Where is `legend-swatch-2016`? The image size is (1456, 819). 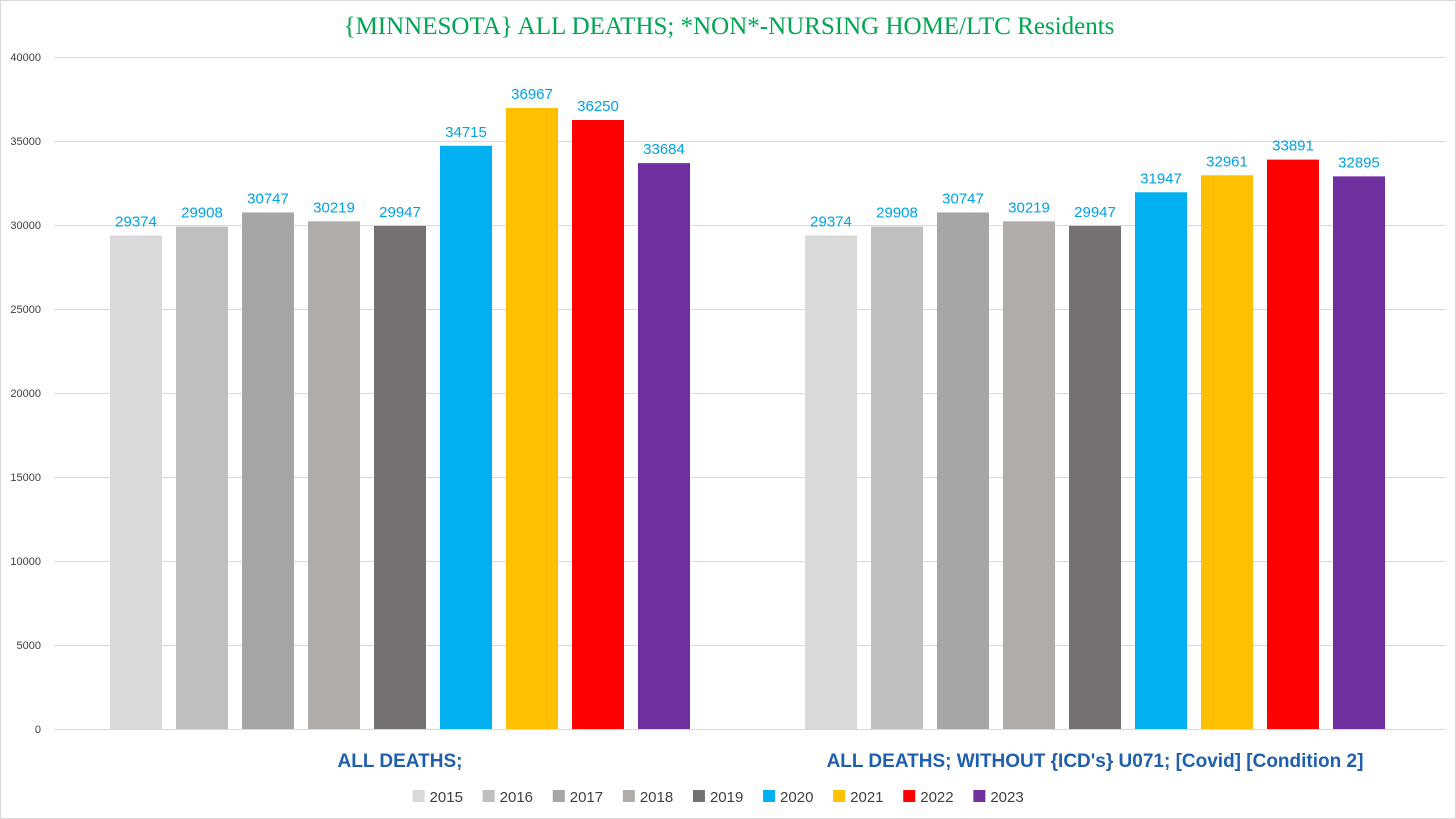 legend-swatch-2016 is located at coordinates (488, 796).